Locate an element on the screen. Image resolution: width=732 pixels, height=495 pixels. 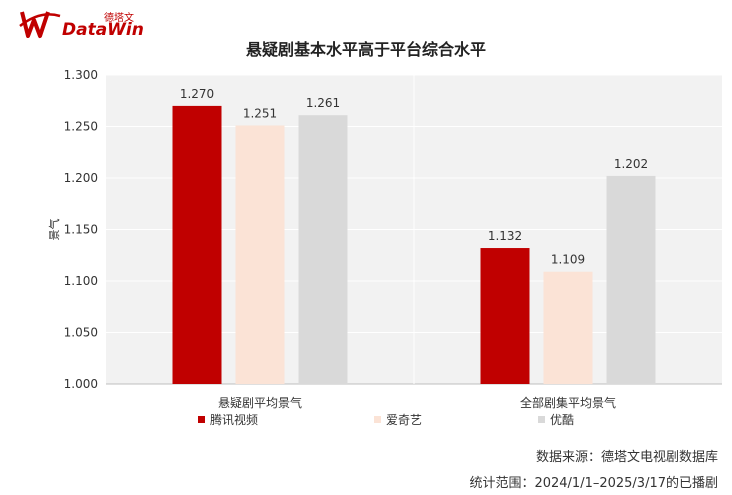
y-tick-label: 1.100 is located at coordinates (81, 281).